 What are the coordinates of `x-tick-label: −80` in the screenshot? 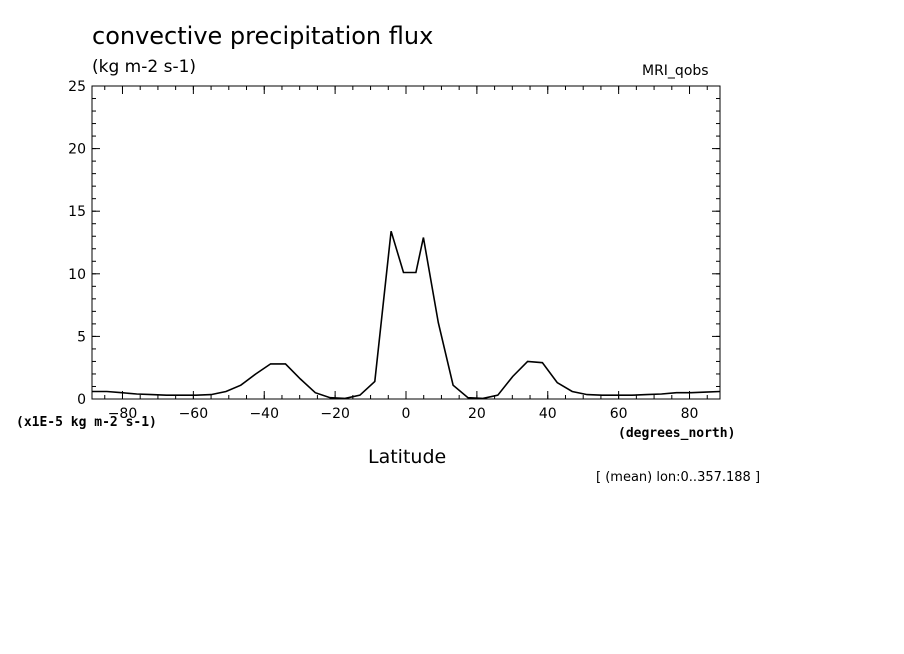 It's located at (123, 414).